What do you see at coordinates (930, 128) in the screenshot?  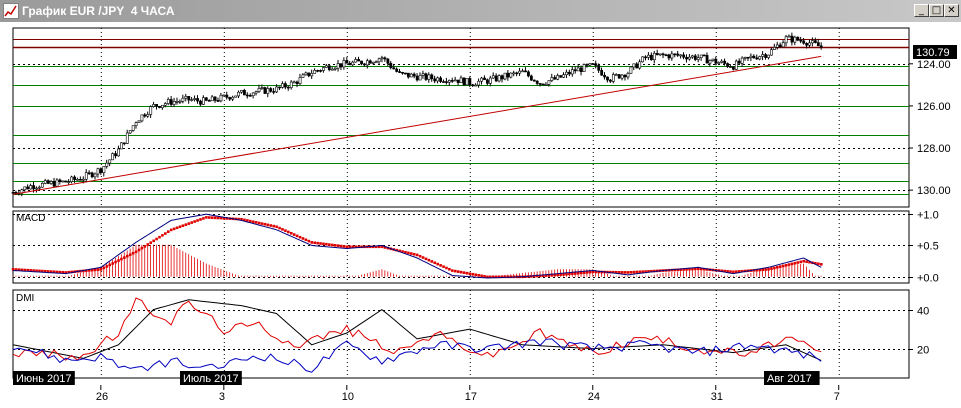 I see `price-axis: 130.00 128.00 126.00 124.00` at bounding box center [930, 128].